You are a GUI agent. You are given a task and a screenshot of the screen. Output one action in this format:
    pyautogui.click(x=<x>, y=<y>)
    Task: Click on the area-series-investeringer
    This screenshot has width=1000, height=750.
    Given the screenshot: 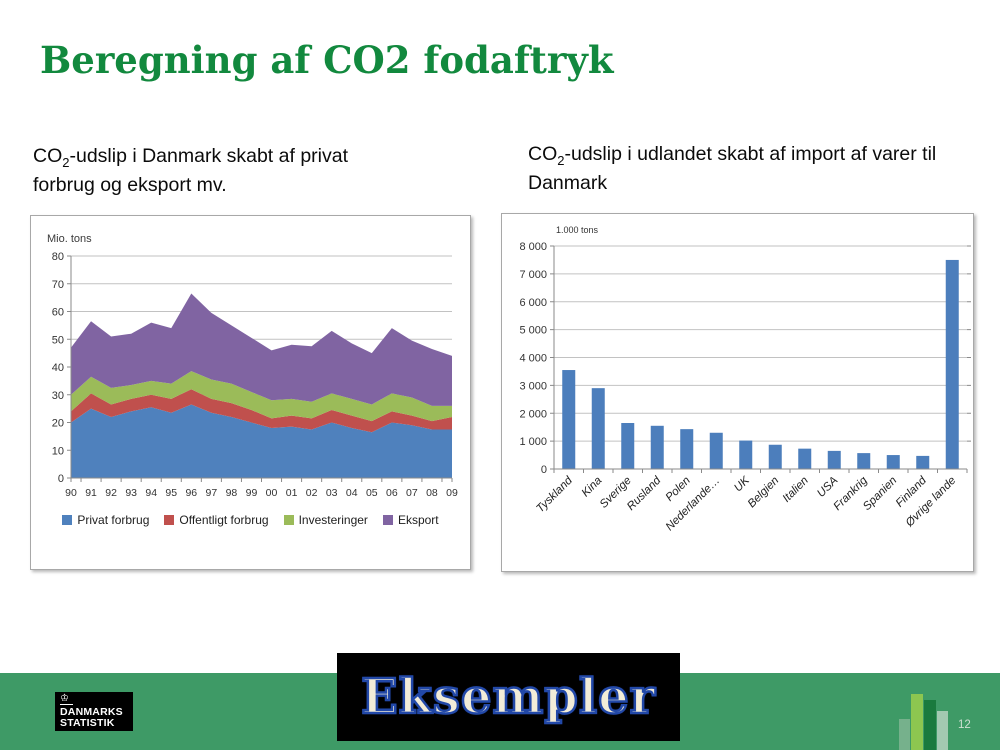 What is the action you would take?
    pyautogui.click(x=261, y=396)
    